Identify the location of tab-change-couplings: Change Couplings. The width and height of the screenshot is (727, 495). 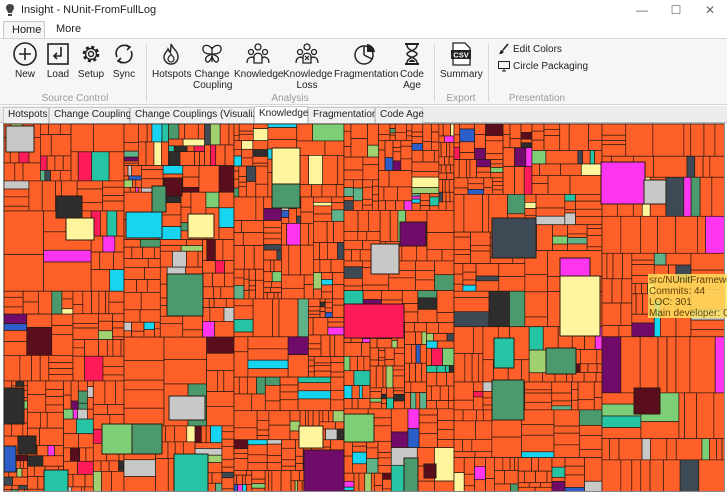
(92, 115).